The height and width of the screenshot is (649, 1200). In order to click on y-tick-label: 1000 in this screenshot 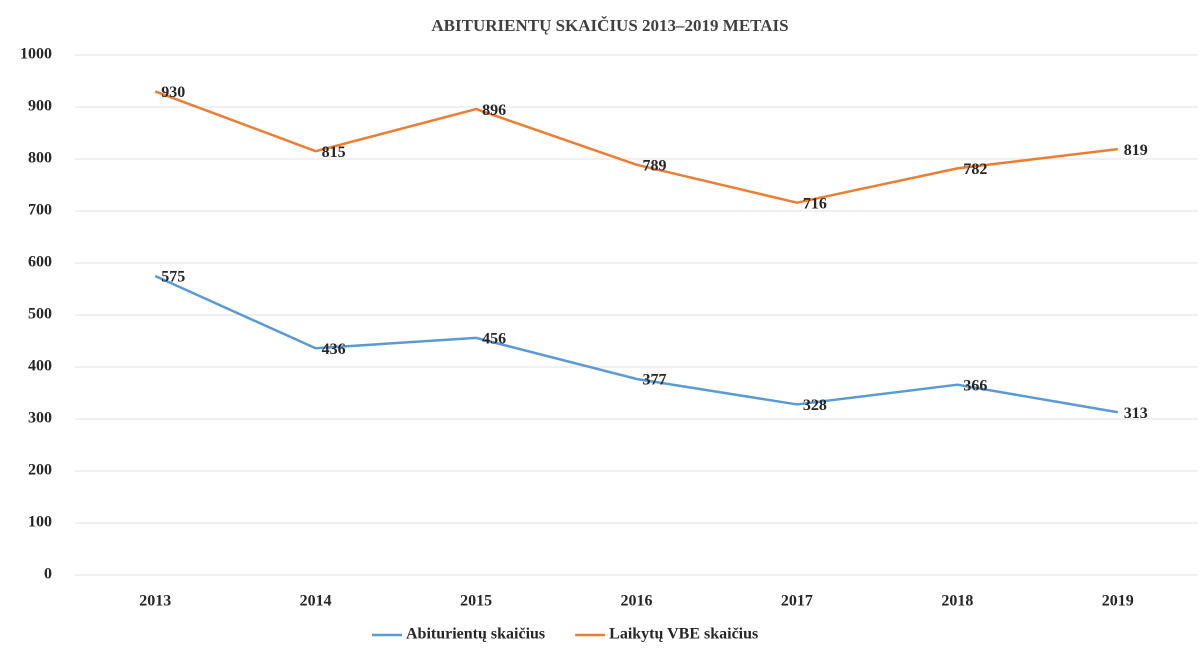, I will do `click(36, 54)`.